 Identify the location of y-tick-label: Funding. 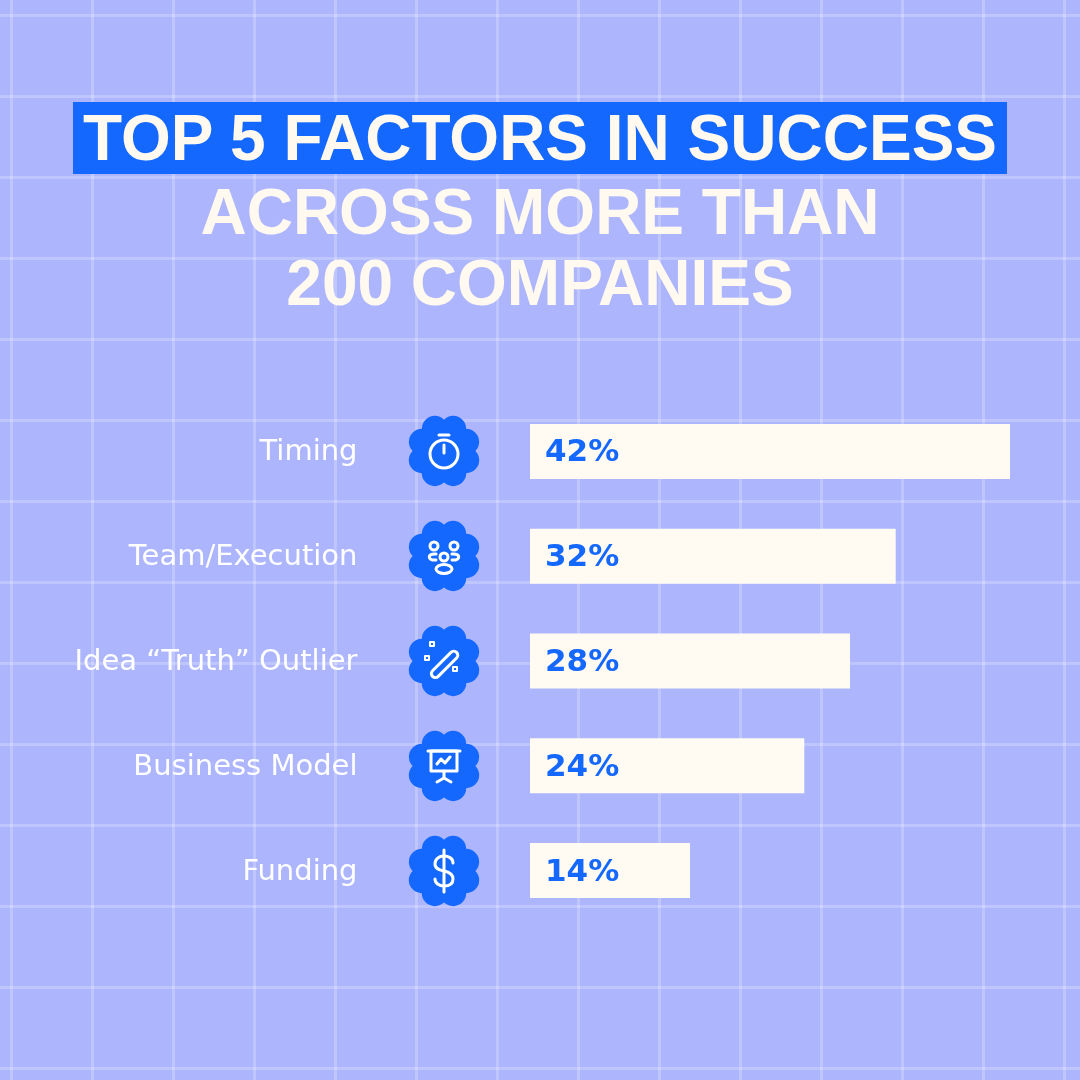
(300, 869).